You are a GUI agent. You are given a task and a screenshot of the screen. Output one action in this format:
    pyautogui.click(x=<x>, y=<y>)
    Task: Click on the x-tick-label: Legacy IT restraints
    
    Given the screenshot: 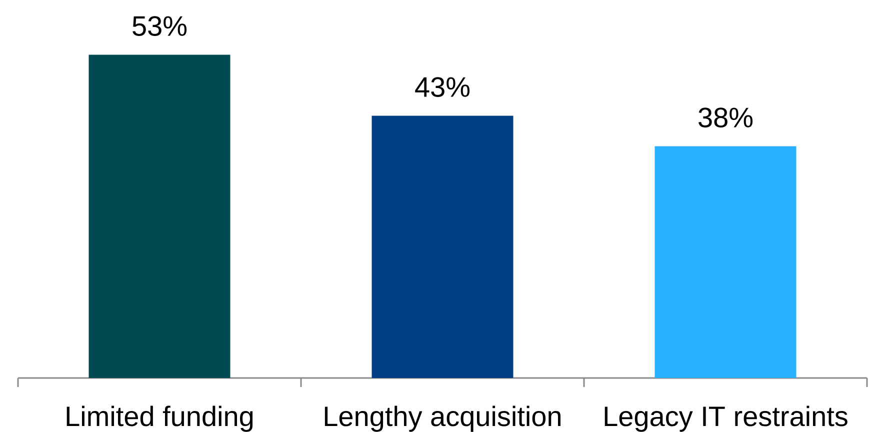 What is the action you would take?
    pyautogui.click(x=726, y=419)
    